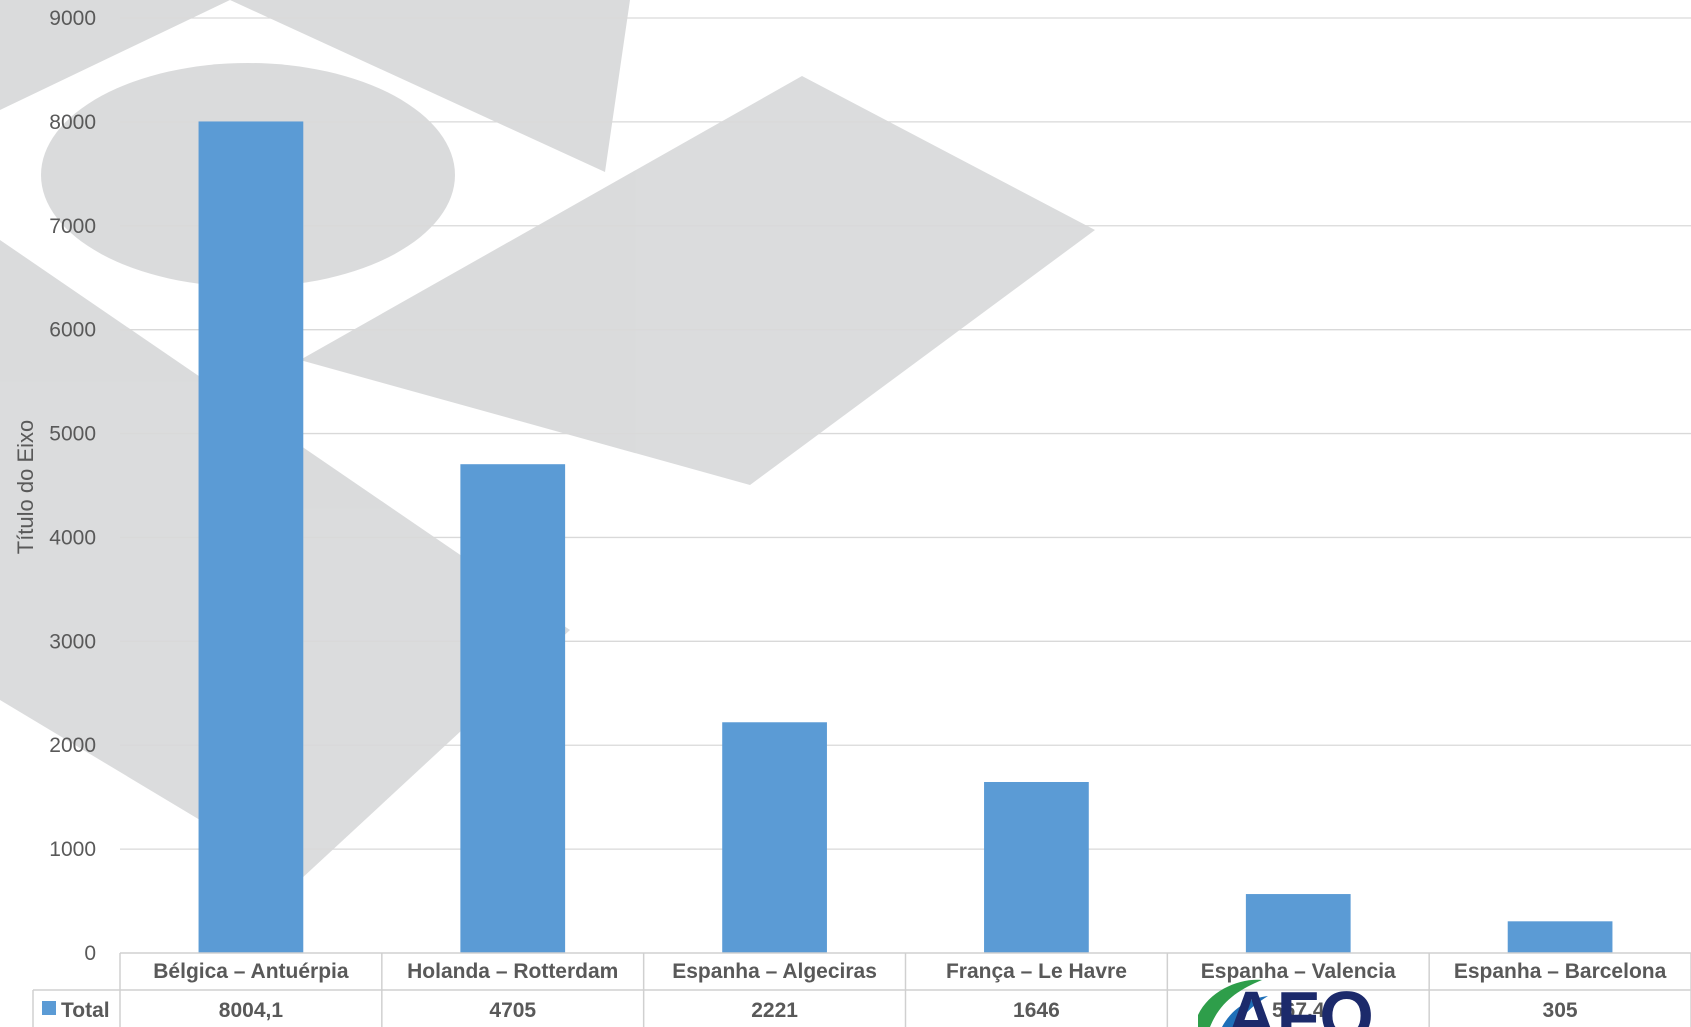  I want to click on logo-text: AFO, so click(1300, 1002).